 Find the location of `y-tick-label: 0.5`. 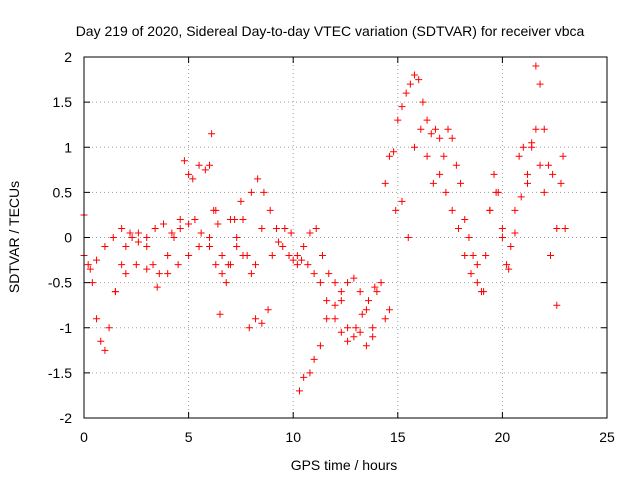

y-tick-label: 0.5 is located at coordinates (63, 192).